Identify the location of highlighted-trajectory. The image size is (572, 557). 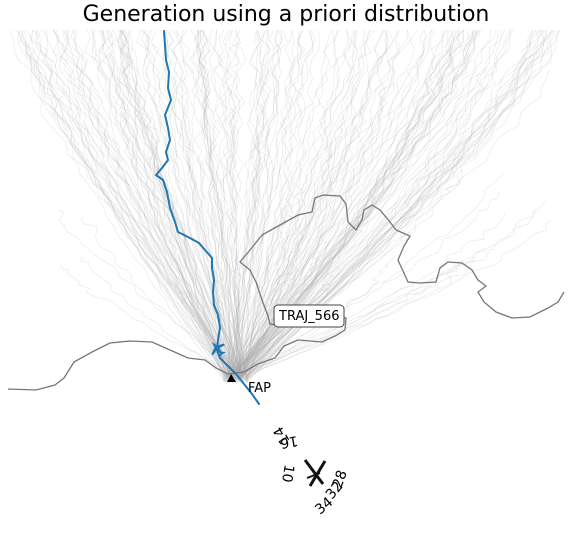
(207, 217).